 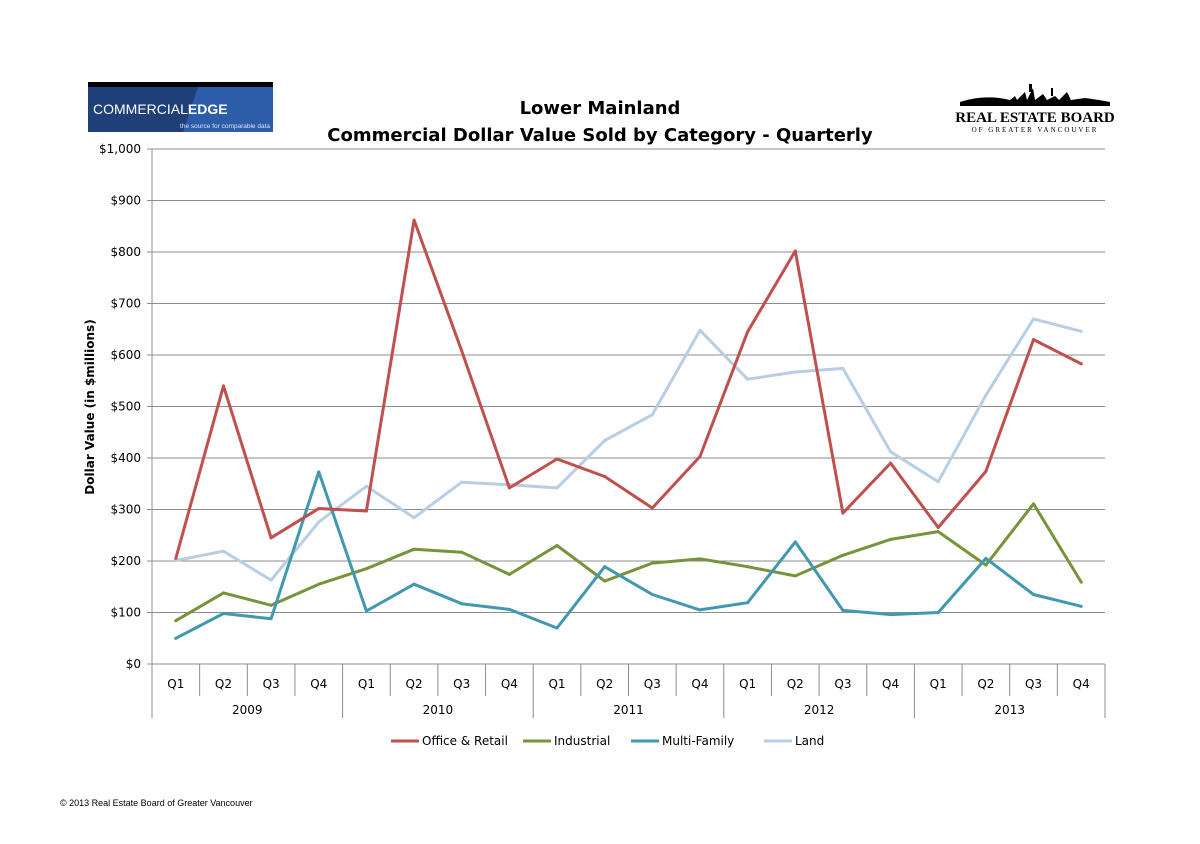 What do you see at coordinates (247, 710) in the screenshot?
I see `x-year-label: 2009` at bounding box center [247, 710].